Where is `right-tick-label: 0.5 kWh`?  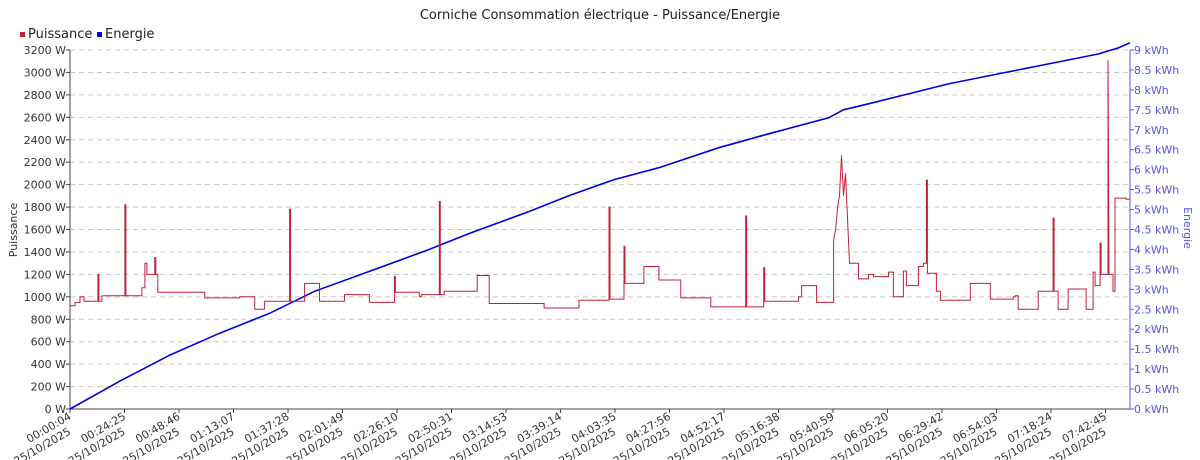 right-tick-label: 0.5 kWh is located at coordinates (1156, 389).